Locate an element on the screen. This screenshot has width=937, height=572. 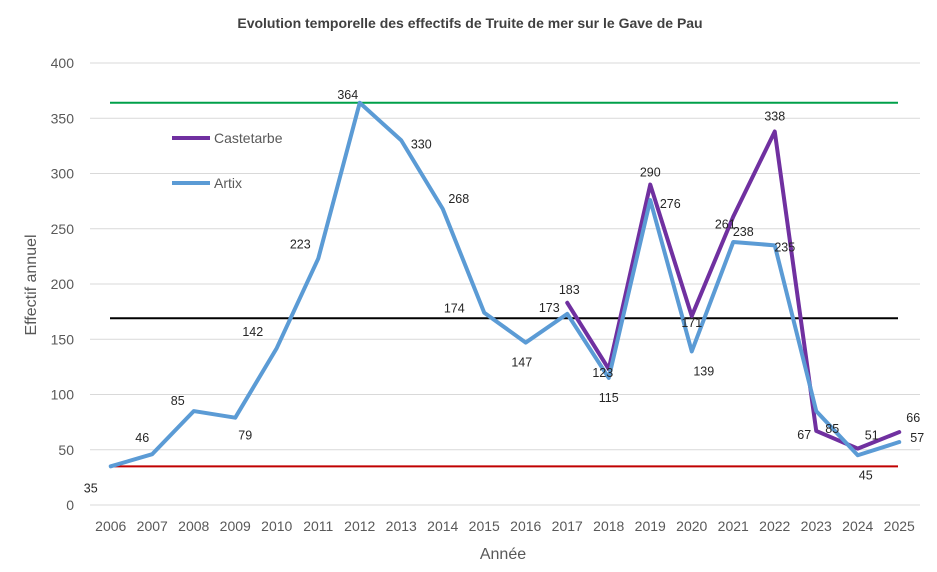
x-tick-label: 2014 is located at coordinates (442, 526).